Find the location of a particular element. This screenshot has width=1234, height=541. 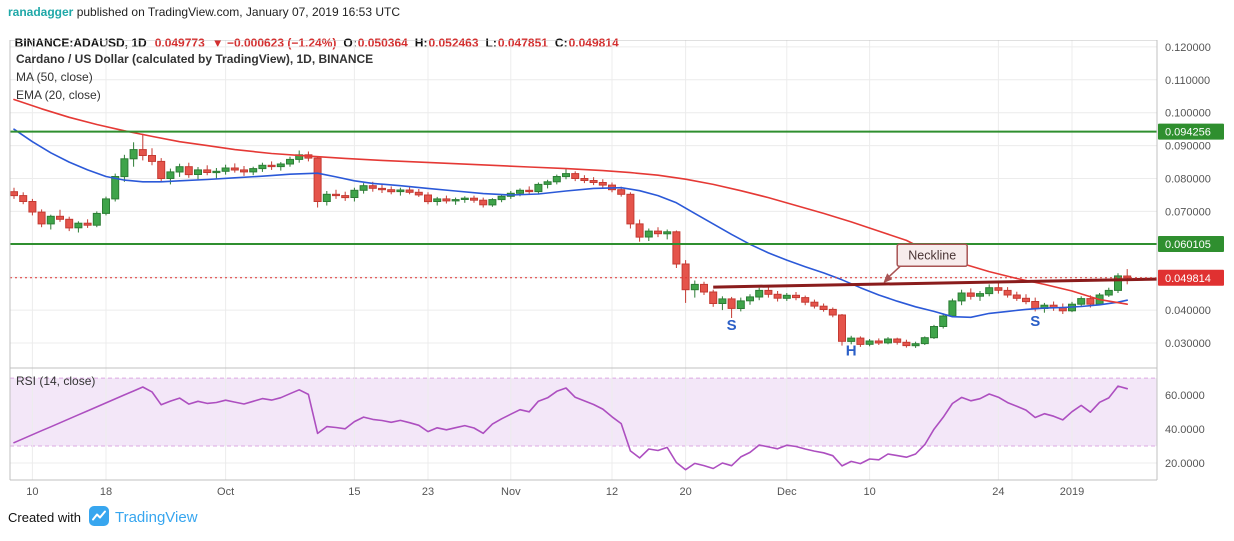

rsi-legend: RSI (14, close) is located at coordinates (56, 381).